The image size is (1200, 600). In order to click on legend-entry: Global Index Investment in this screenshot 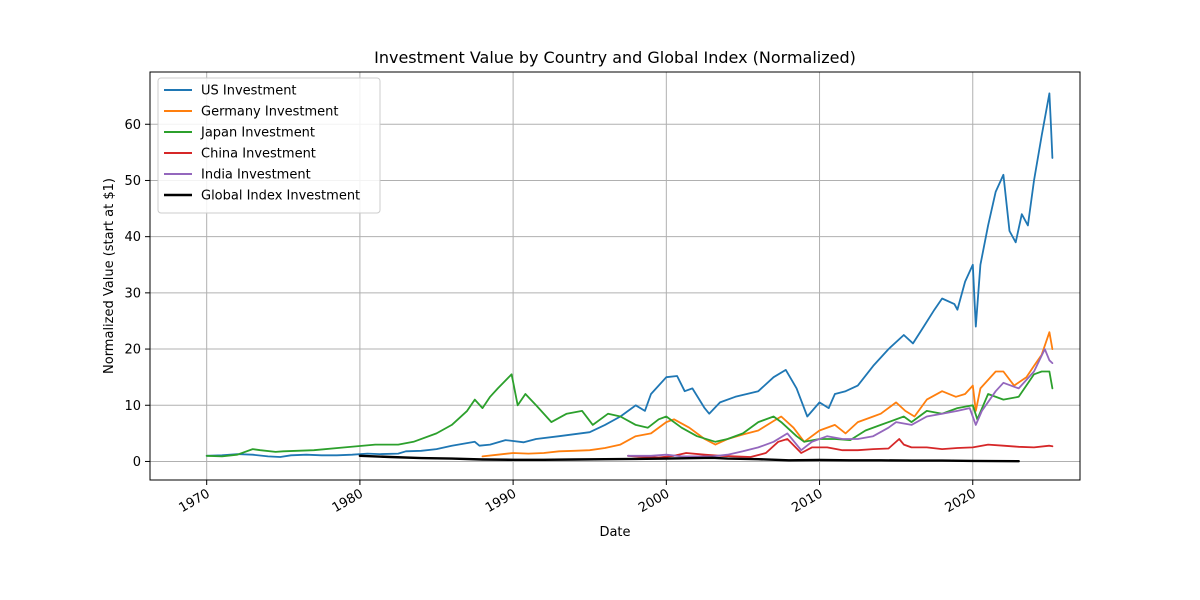, I will do `click(280, 196)`.